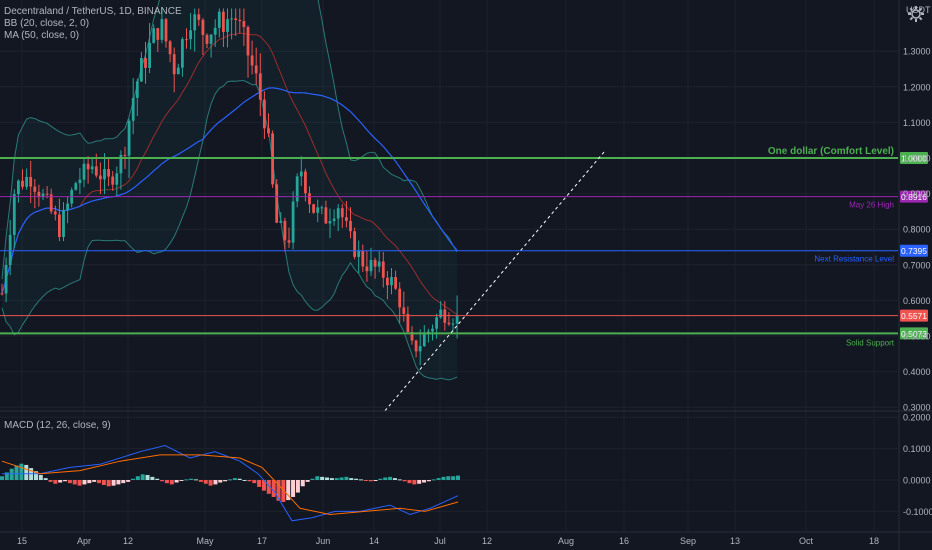 This screenshot has height=550, width=932. I want to click on trendline, so click(495, 281).